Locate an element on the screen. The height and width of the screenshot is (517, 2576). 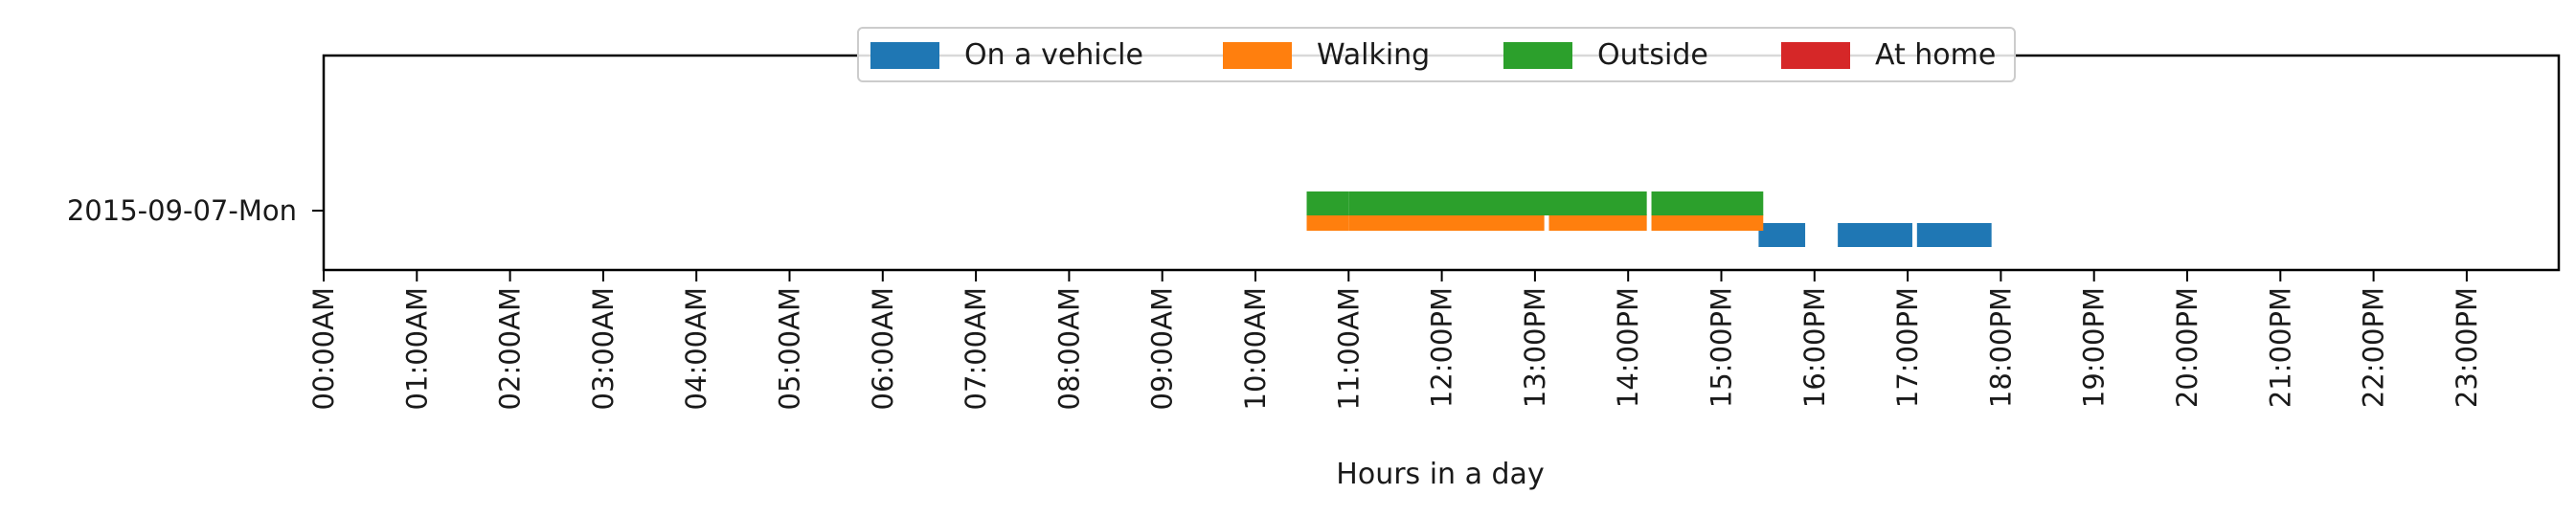
x-tick-label: 13:00PM is located at coordinates (1535, 347).